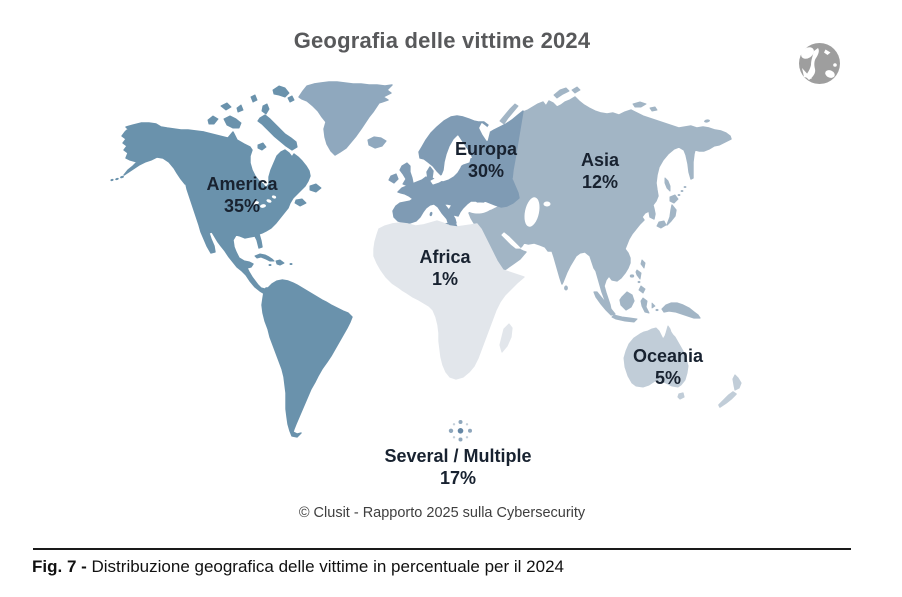  I want to click on svg-text: 12%, so click(600, 182).